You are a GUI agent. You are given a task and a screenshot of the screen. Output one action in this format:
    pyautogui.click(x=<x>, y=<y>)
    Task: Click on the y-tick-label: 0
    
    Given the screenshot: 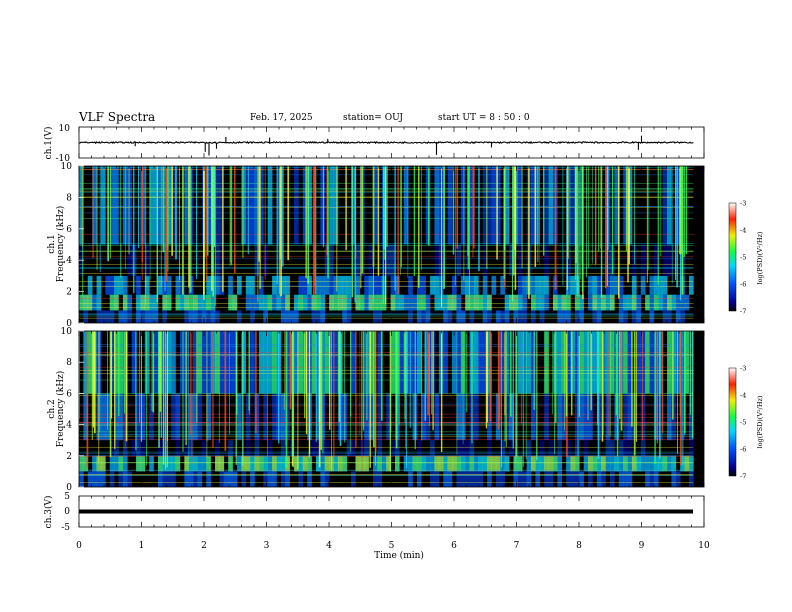 What is the action you would take?
    pyautogui.click(x=69, y=488)
    